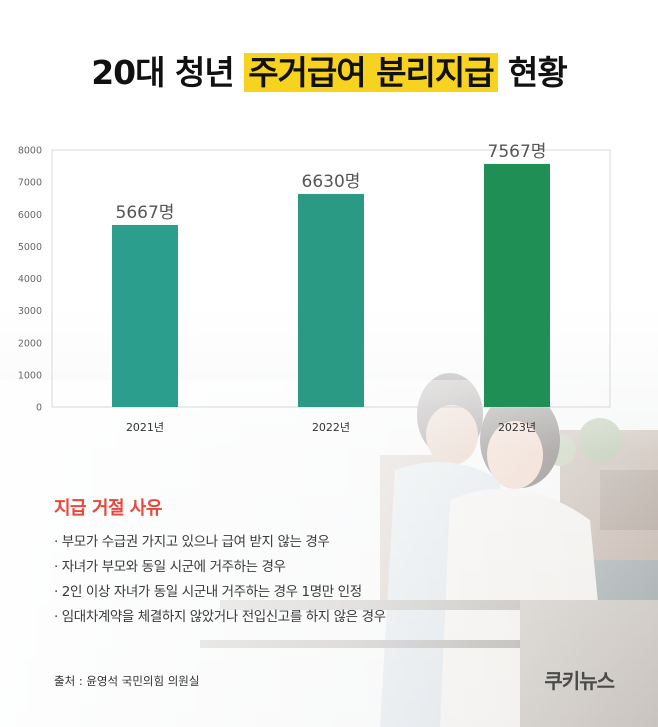 This screenshot has height=727, width=658. Describe the element at coordinates (30, 215) in the screenshot. I see `y-tick-label: 6000` at that location.